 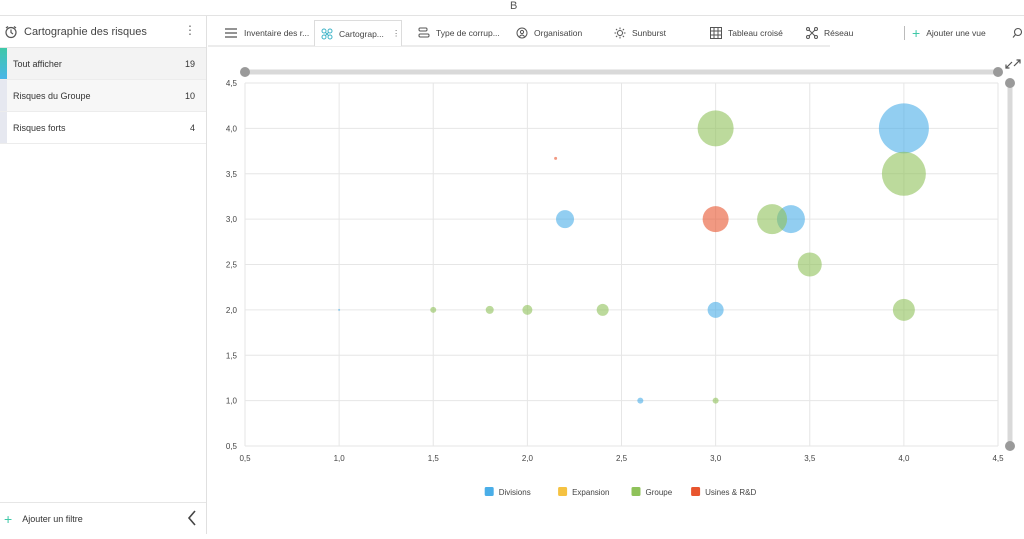 I want to click on x-tick-label: 2,0, so click(x=528, y=458).